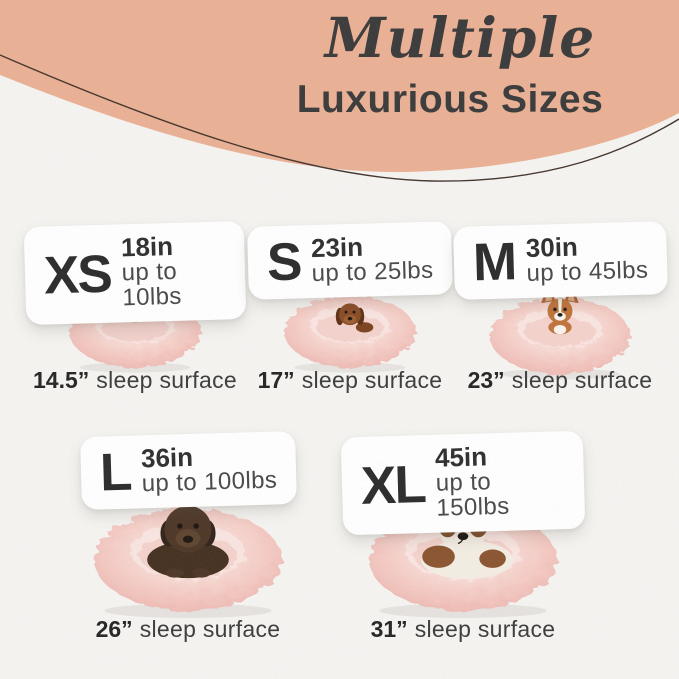  I want to click on size-badge-m: M 30in up to 45lbs, so click(560, 260).